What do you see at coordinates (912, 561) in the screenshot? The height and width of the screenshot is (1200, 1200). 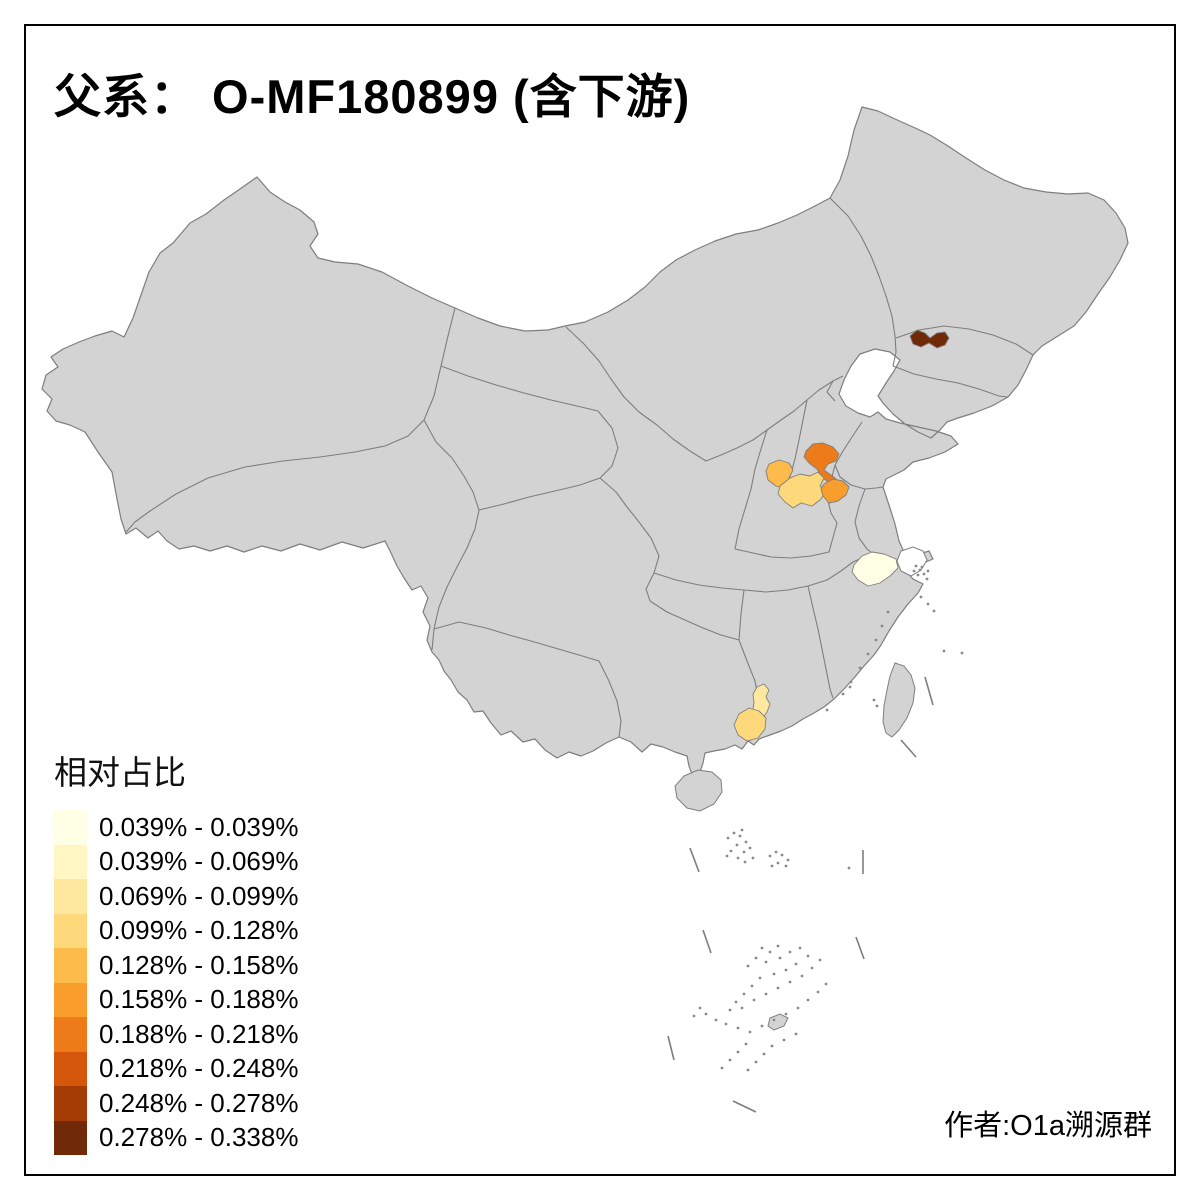 I see `taihu-white-area` at bounding box center [912, 561].